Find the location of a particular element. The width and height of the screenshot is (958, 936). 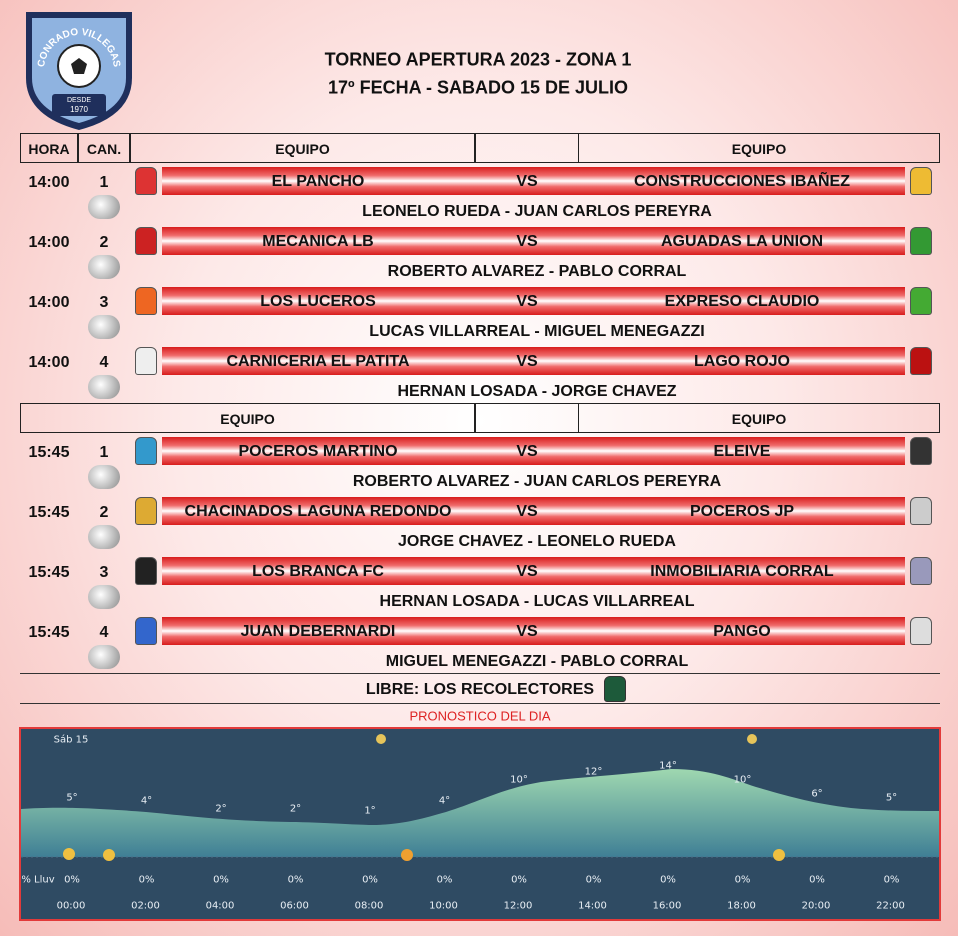

temperature: 14° is located at coordinates (668, 766).